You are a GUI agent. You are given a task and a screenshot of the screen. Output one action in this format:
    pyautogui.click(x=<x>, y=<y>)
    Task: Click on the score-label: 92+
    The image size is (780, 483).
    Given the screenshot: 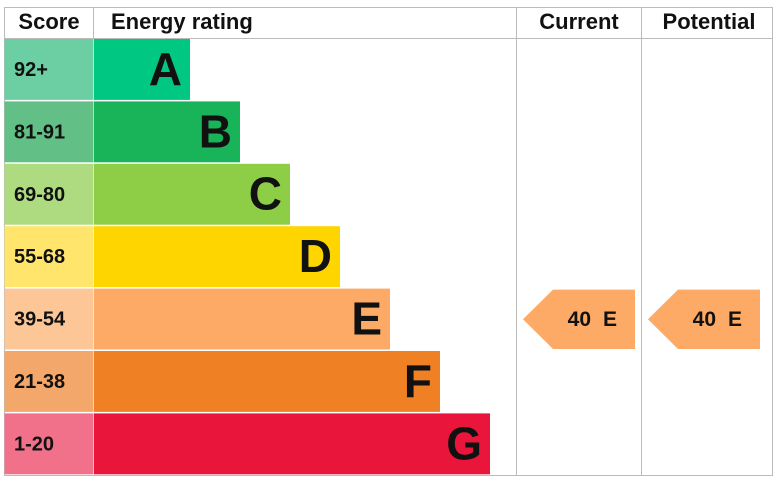 What is the action you would take?
    pyautogui.click(x=31, y=70)
    